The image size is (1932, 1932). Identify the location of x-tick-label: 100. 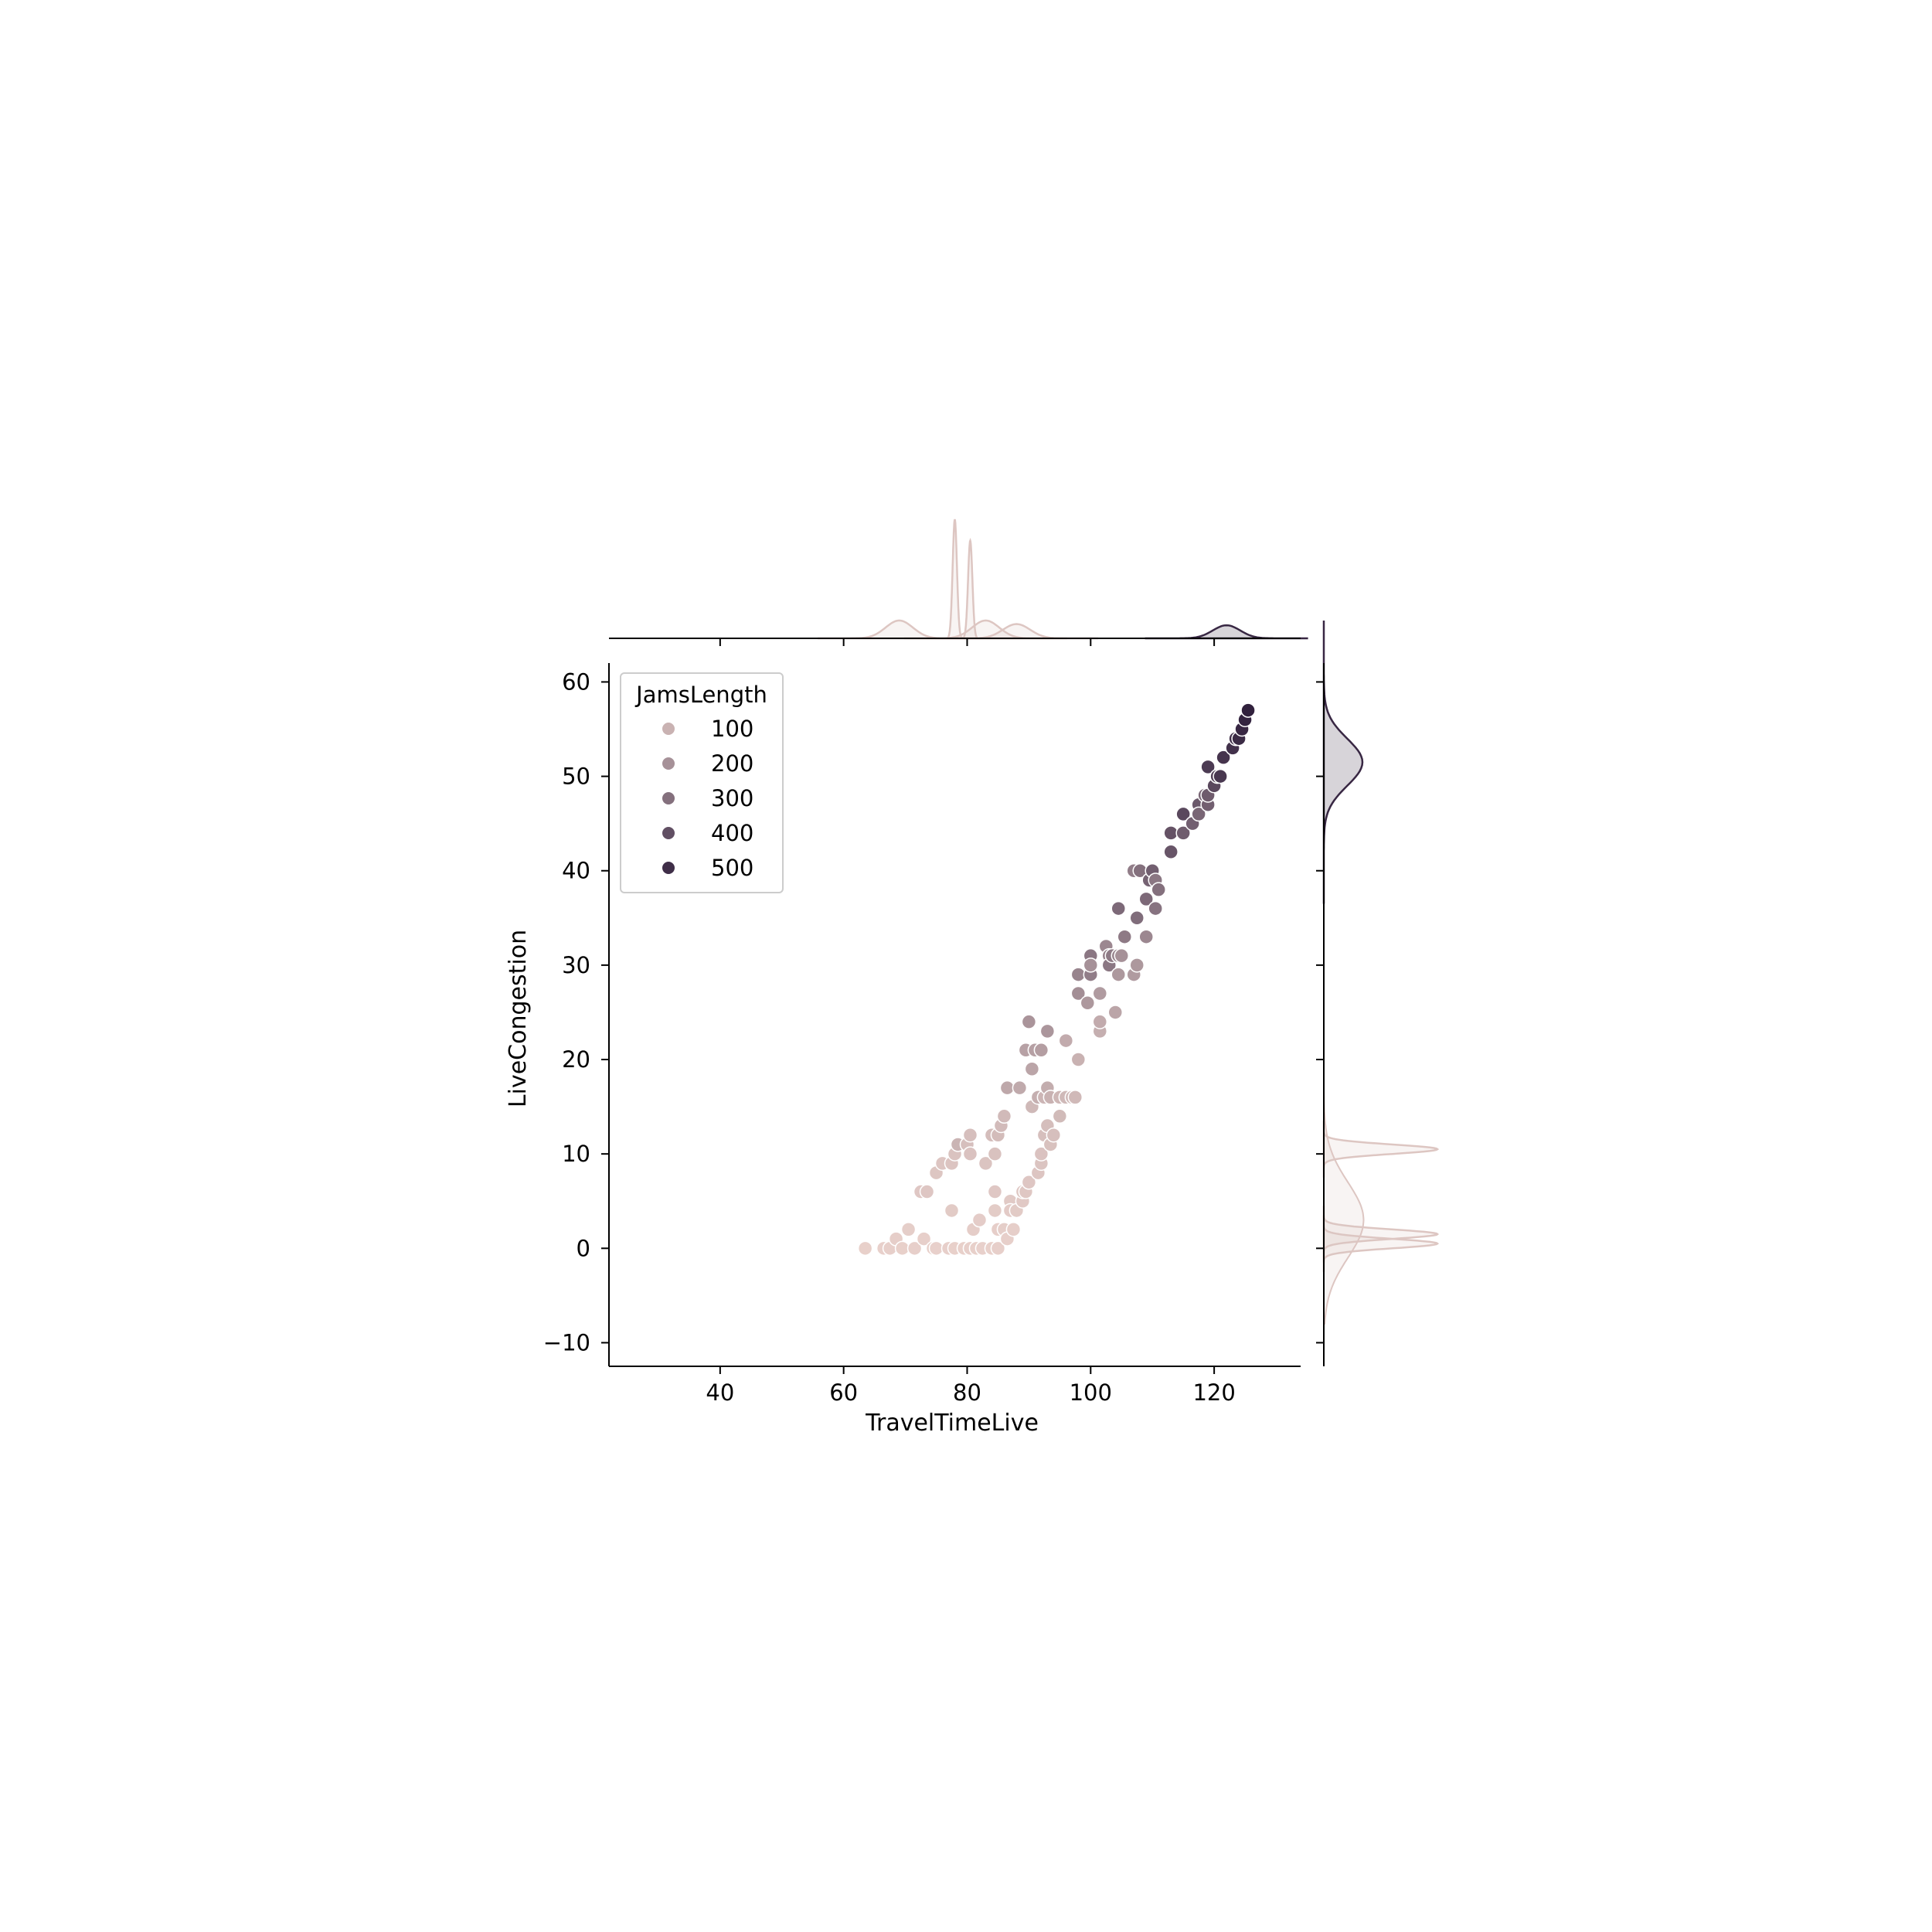
(1091, 1392).